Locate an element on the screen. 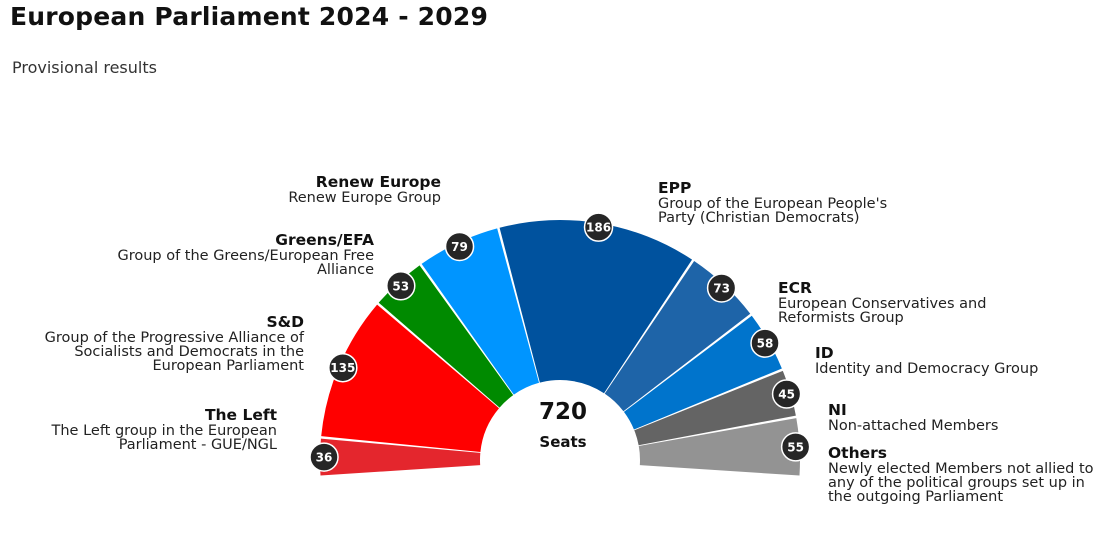  badge-value: 58 is located at coordinates (765, 344).